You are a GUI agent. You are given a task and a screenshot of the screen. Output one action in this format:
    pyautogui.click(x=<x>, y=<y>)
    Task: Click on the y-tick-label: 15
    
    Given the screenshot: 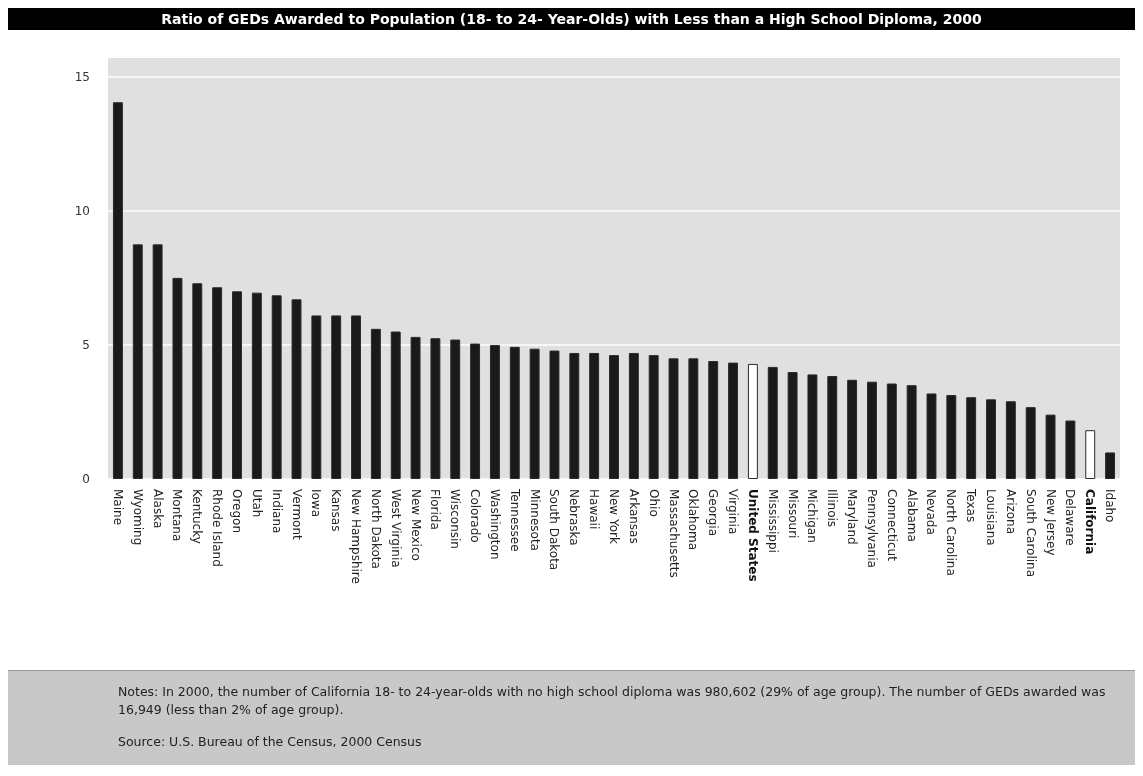 What is the action you would take?
    pyautogui.click(x=82, y=76)
    